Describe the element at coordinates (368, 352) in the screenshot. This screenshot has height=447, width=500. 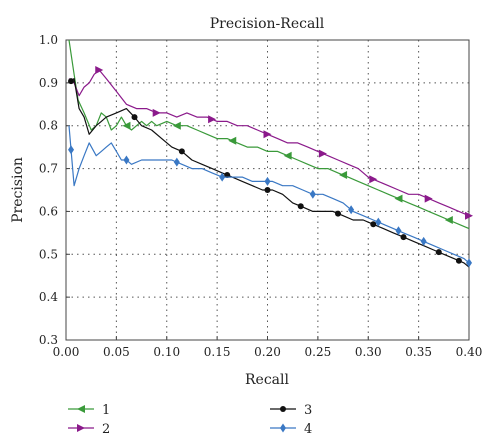
I see `x-tick-label: 0.30` at that location.